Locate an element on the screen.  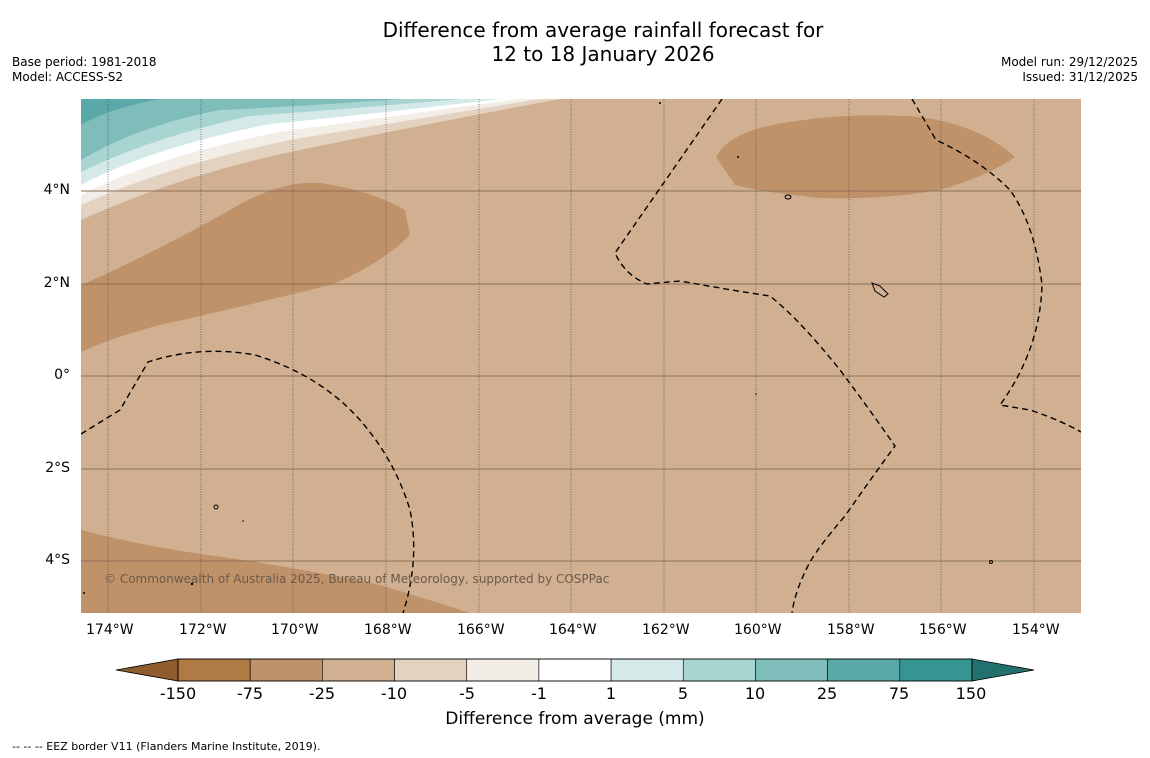
colorbar-title: Difference from average (mm) is located at coordinates (575, 719).